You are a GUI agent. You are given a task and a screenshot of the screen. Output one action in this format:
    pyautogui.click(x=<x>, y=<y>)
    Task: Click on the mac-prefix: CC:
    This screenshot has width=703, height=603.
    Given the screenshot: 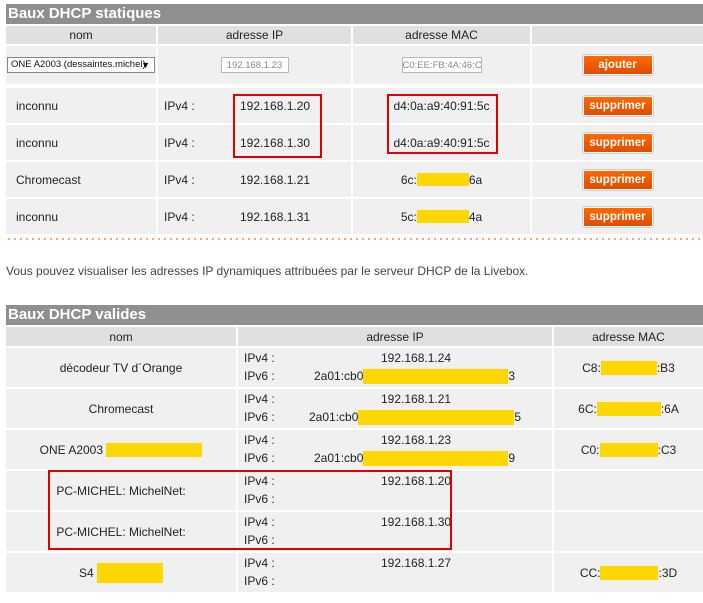 What is the action you would take?
    pyautogui.click(x=590, y=572)
    